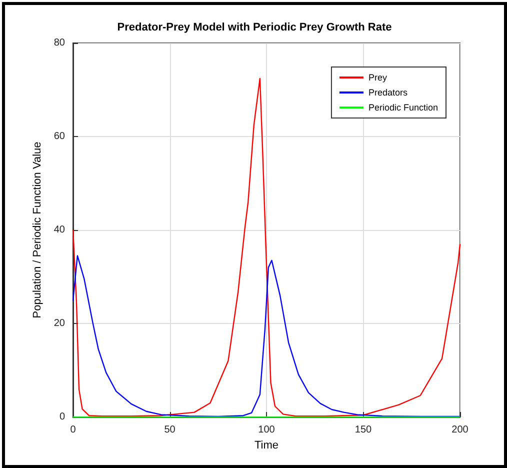 This screenshot has width=507, height=468. What do you see at coordinates (60, 323) in the screenshot?
I see `y-tick-label: 20` at bounding box center [60, 323].